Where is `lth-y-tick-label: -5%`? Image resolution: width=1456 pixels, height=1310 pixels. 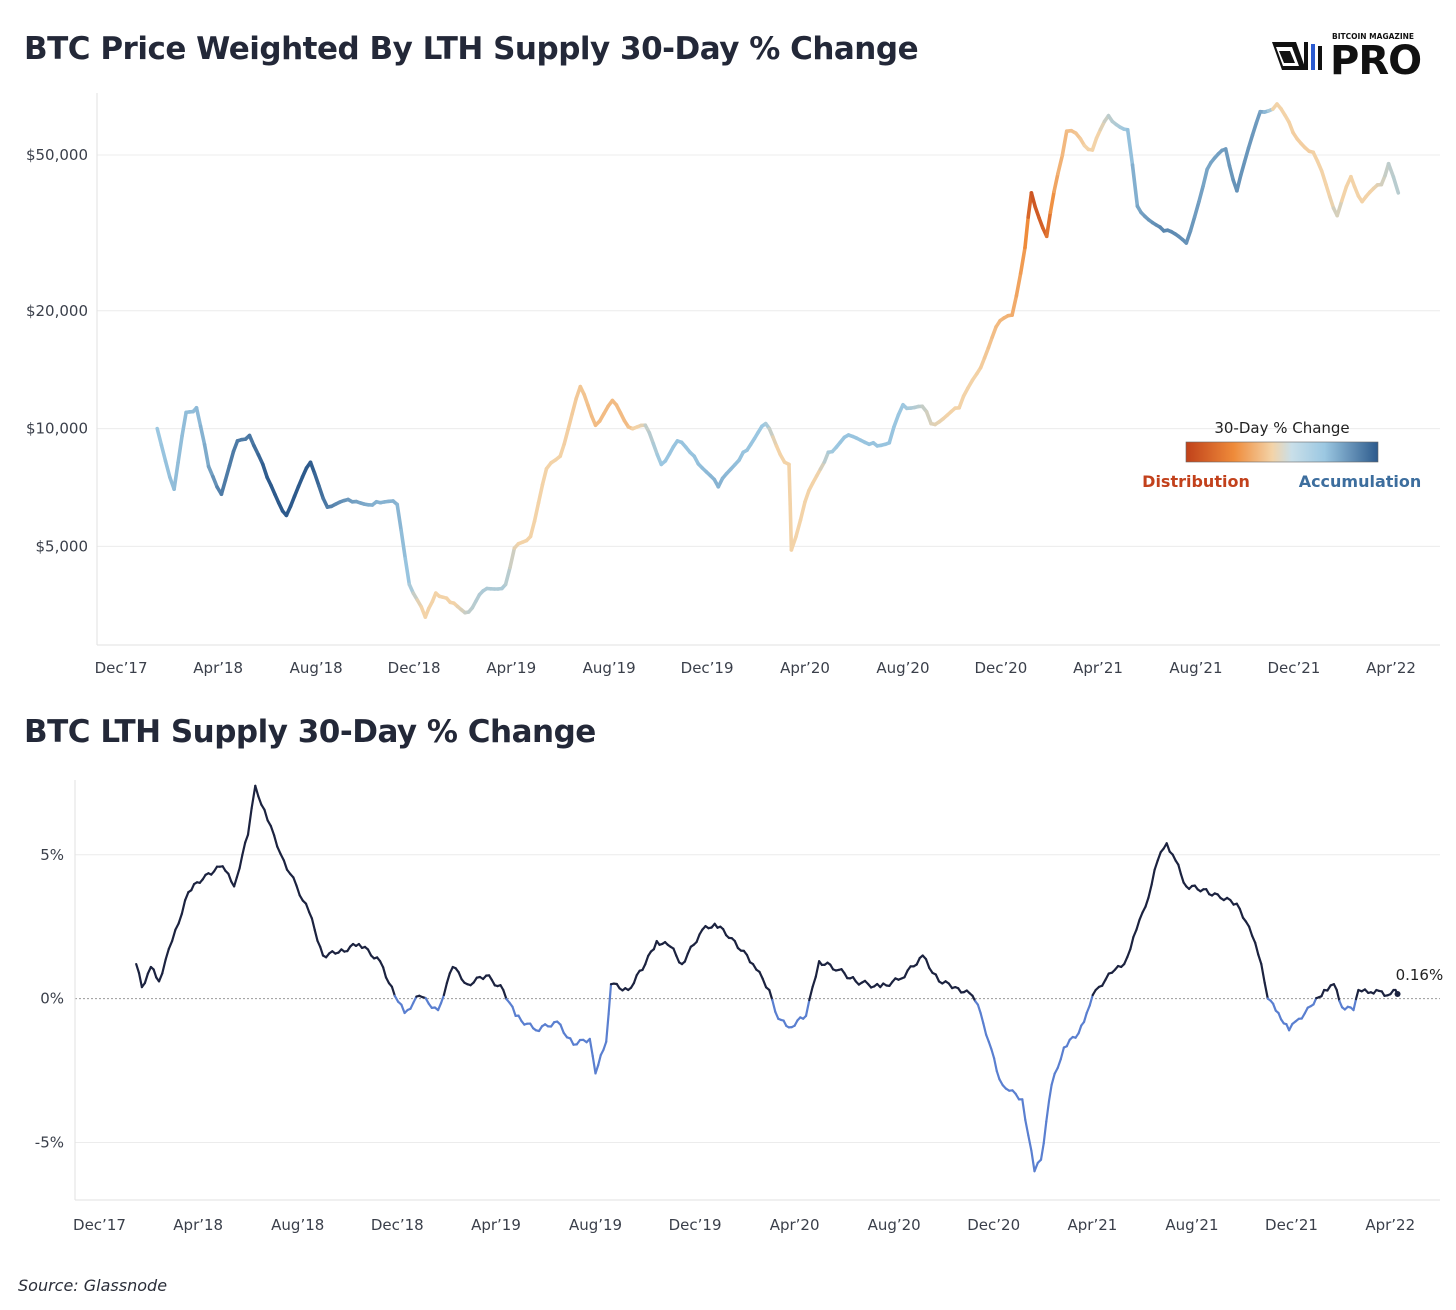 lth-y-tick-label: -5% is located at coordinates (49, 1142).